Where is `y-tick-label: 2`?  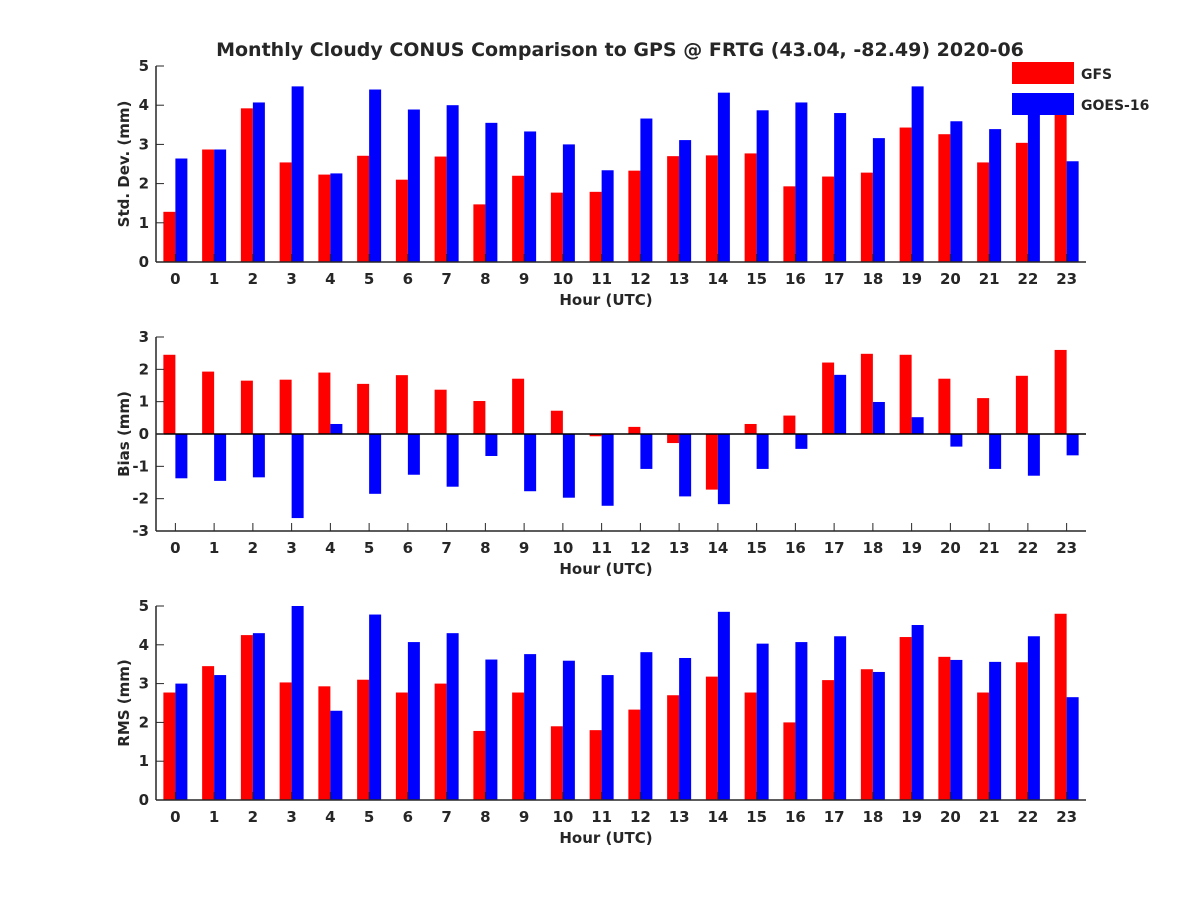 y-tick-label: 2 is located at coordinates (144, 722).